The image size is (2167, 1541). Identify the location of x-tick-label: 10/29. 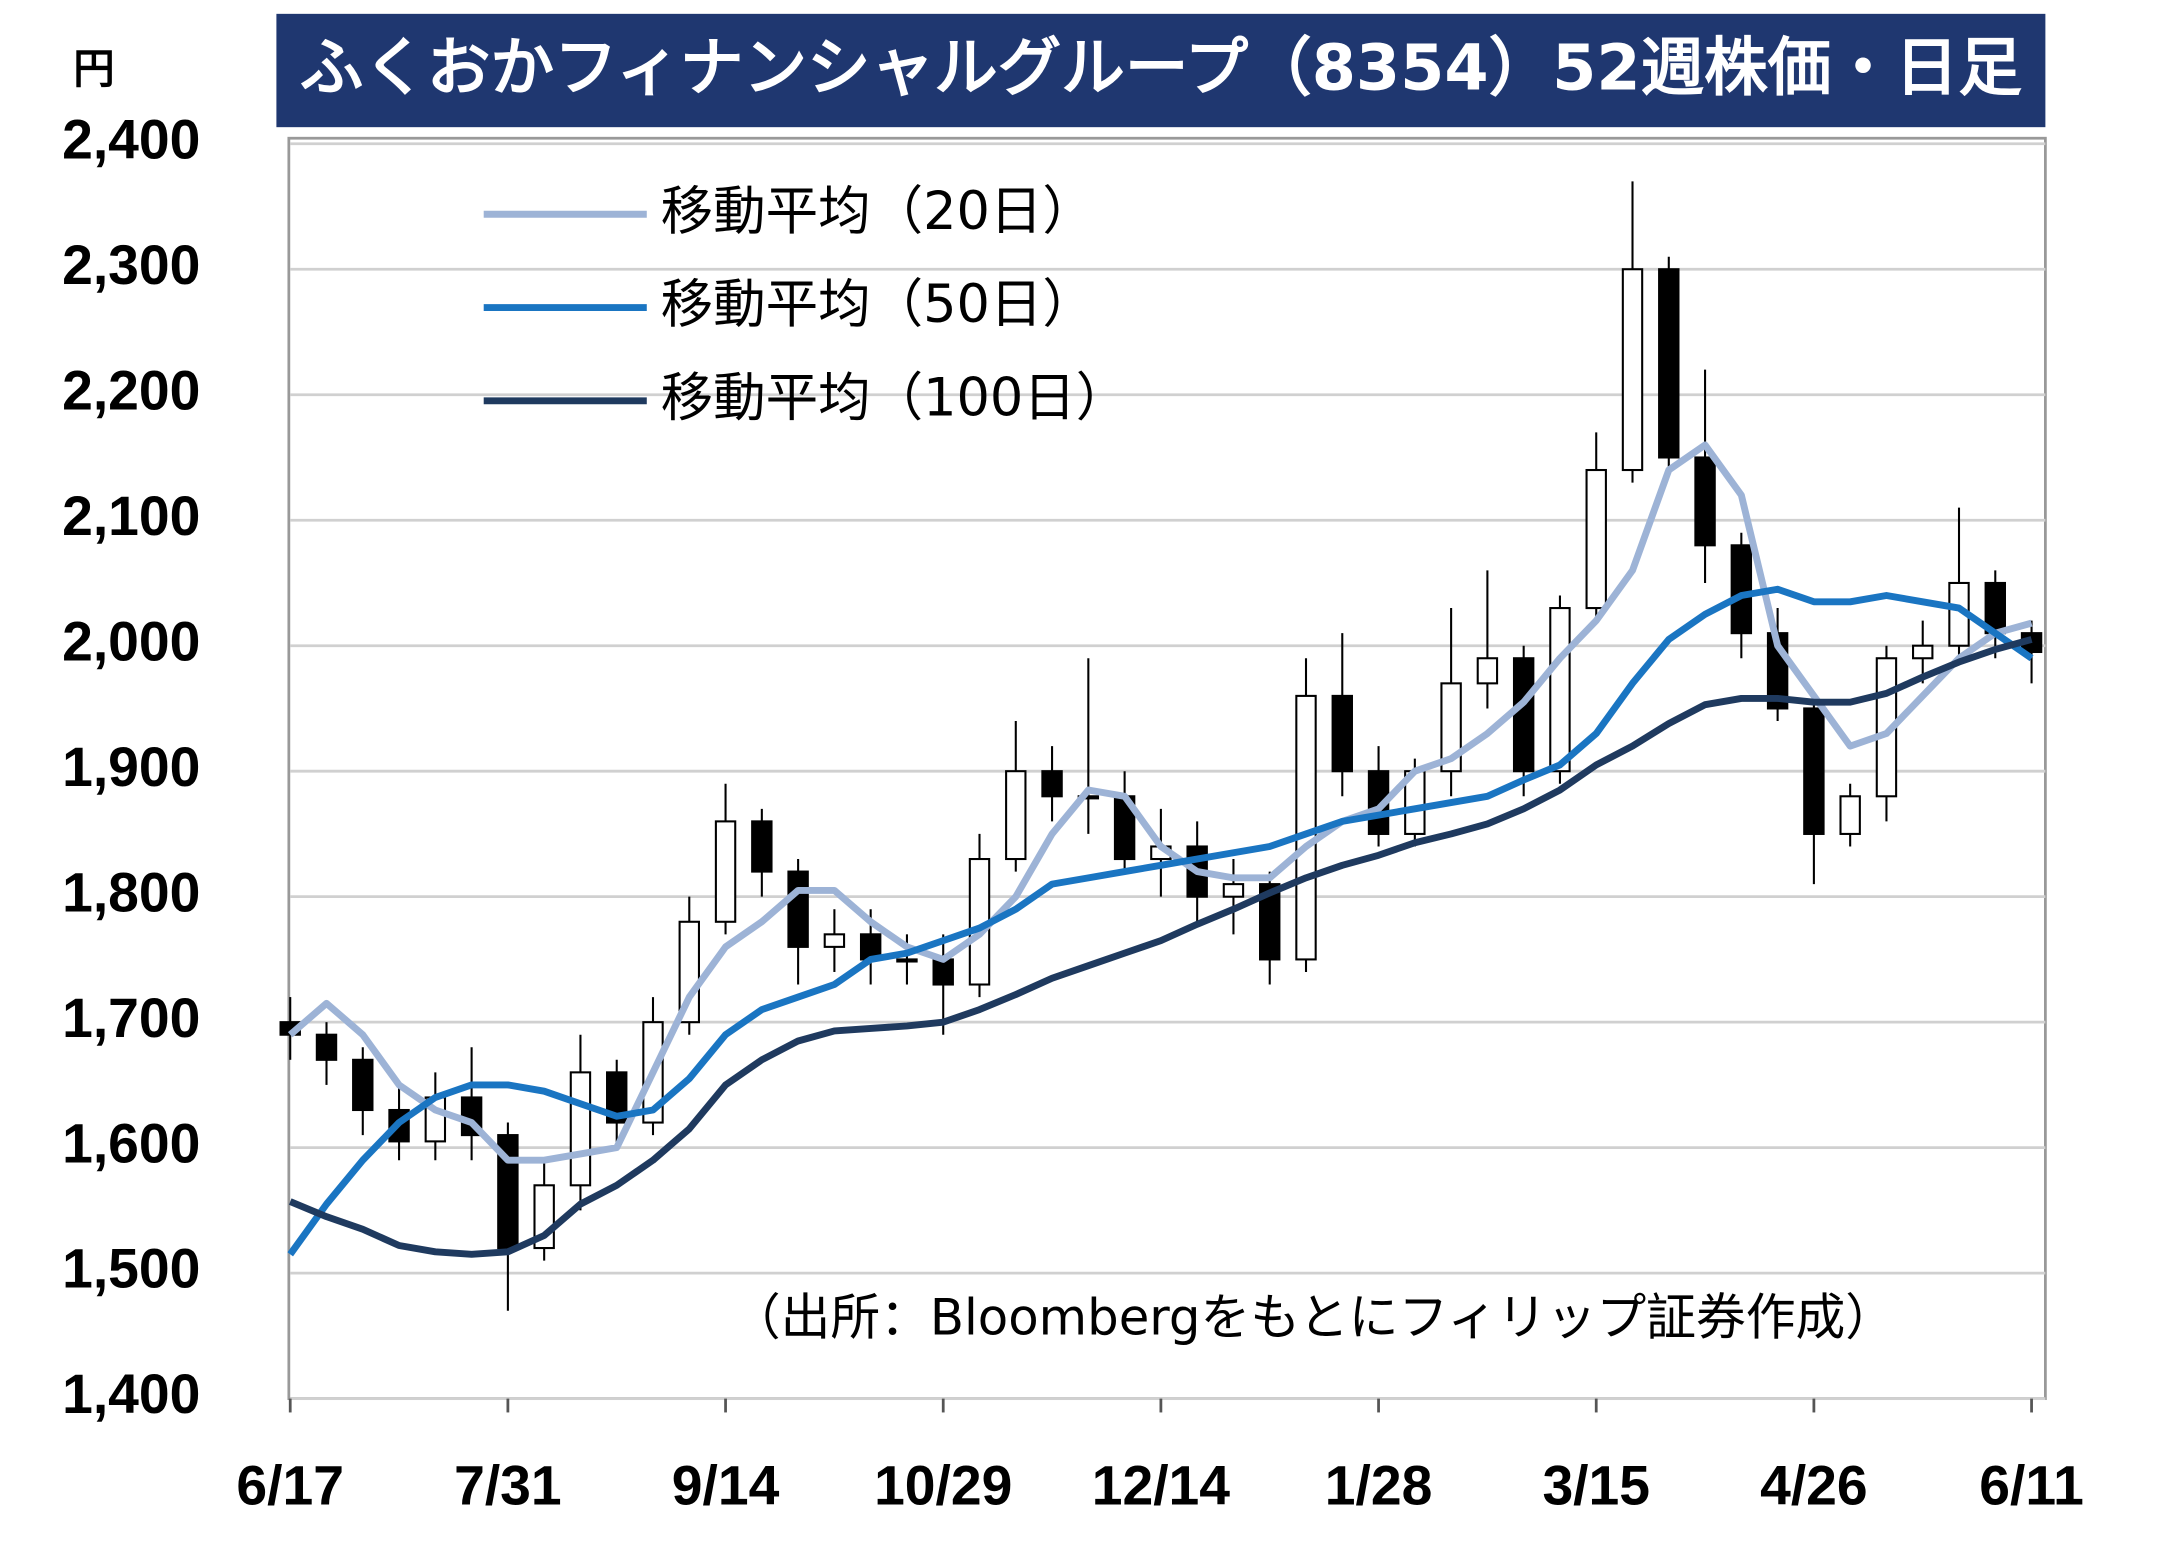
(943, 1485).